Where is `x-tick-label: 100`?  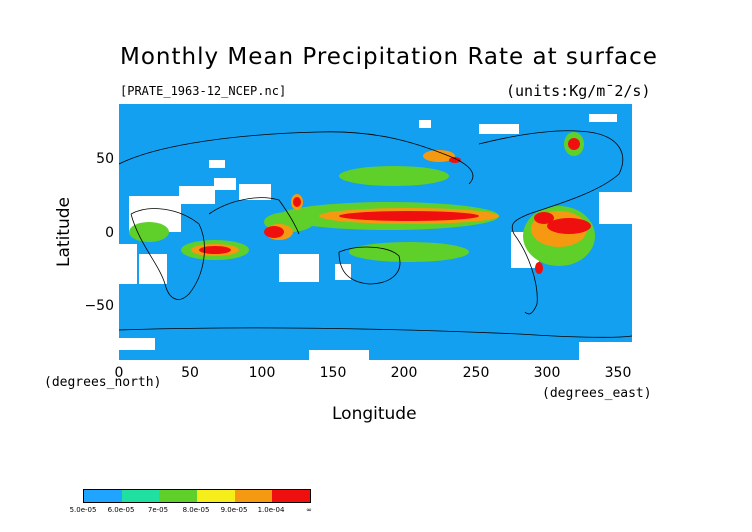 x-tick-label: 100 is located at coordinates (262, 373).